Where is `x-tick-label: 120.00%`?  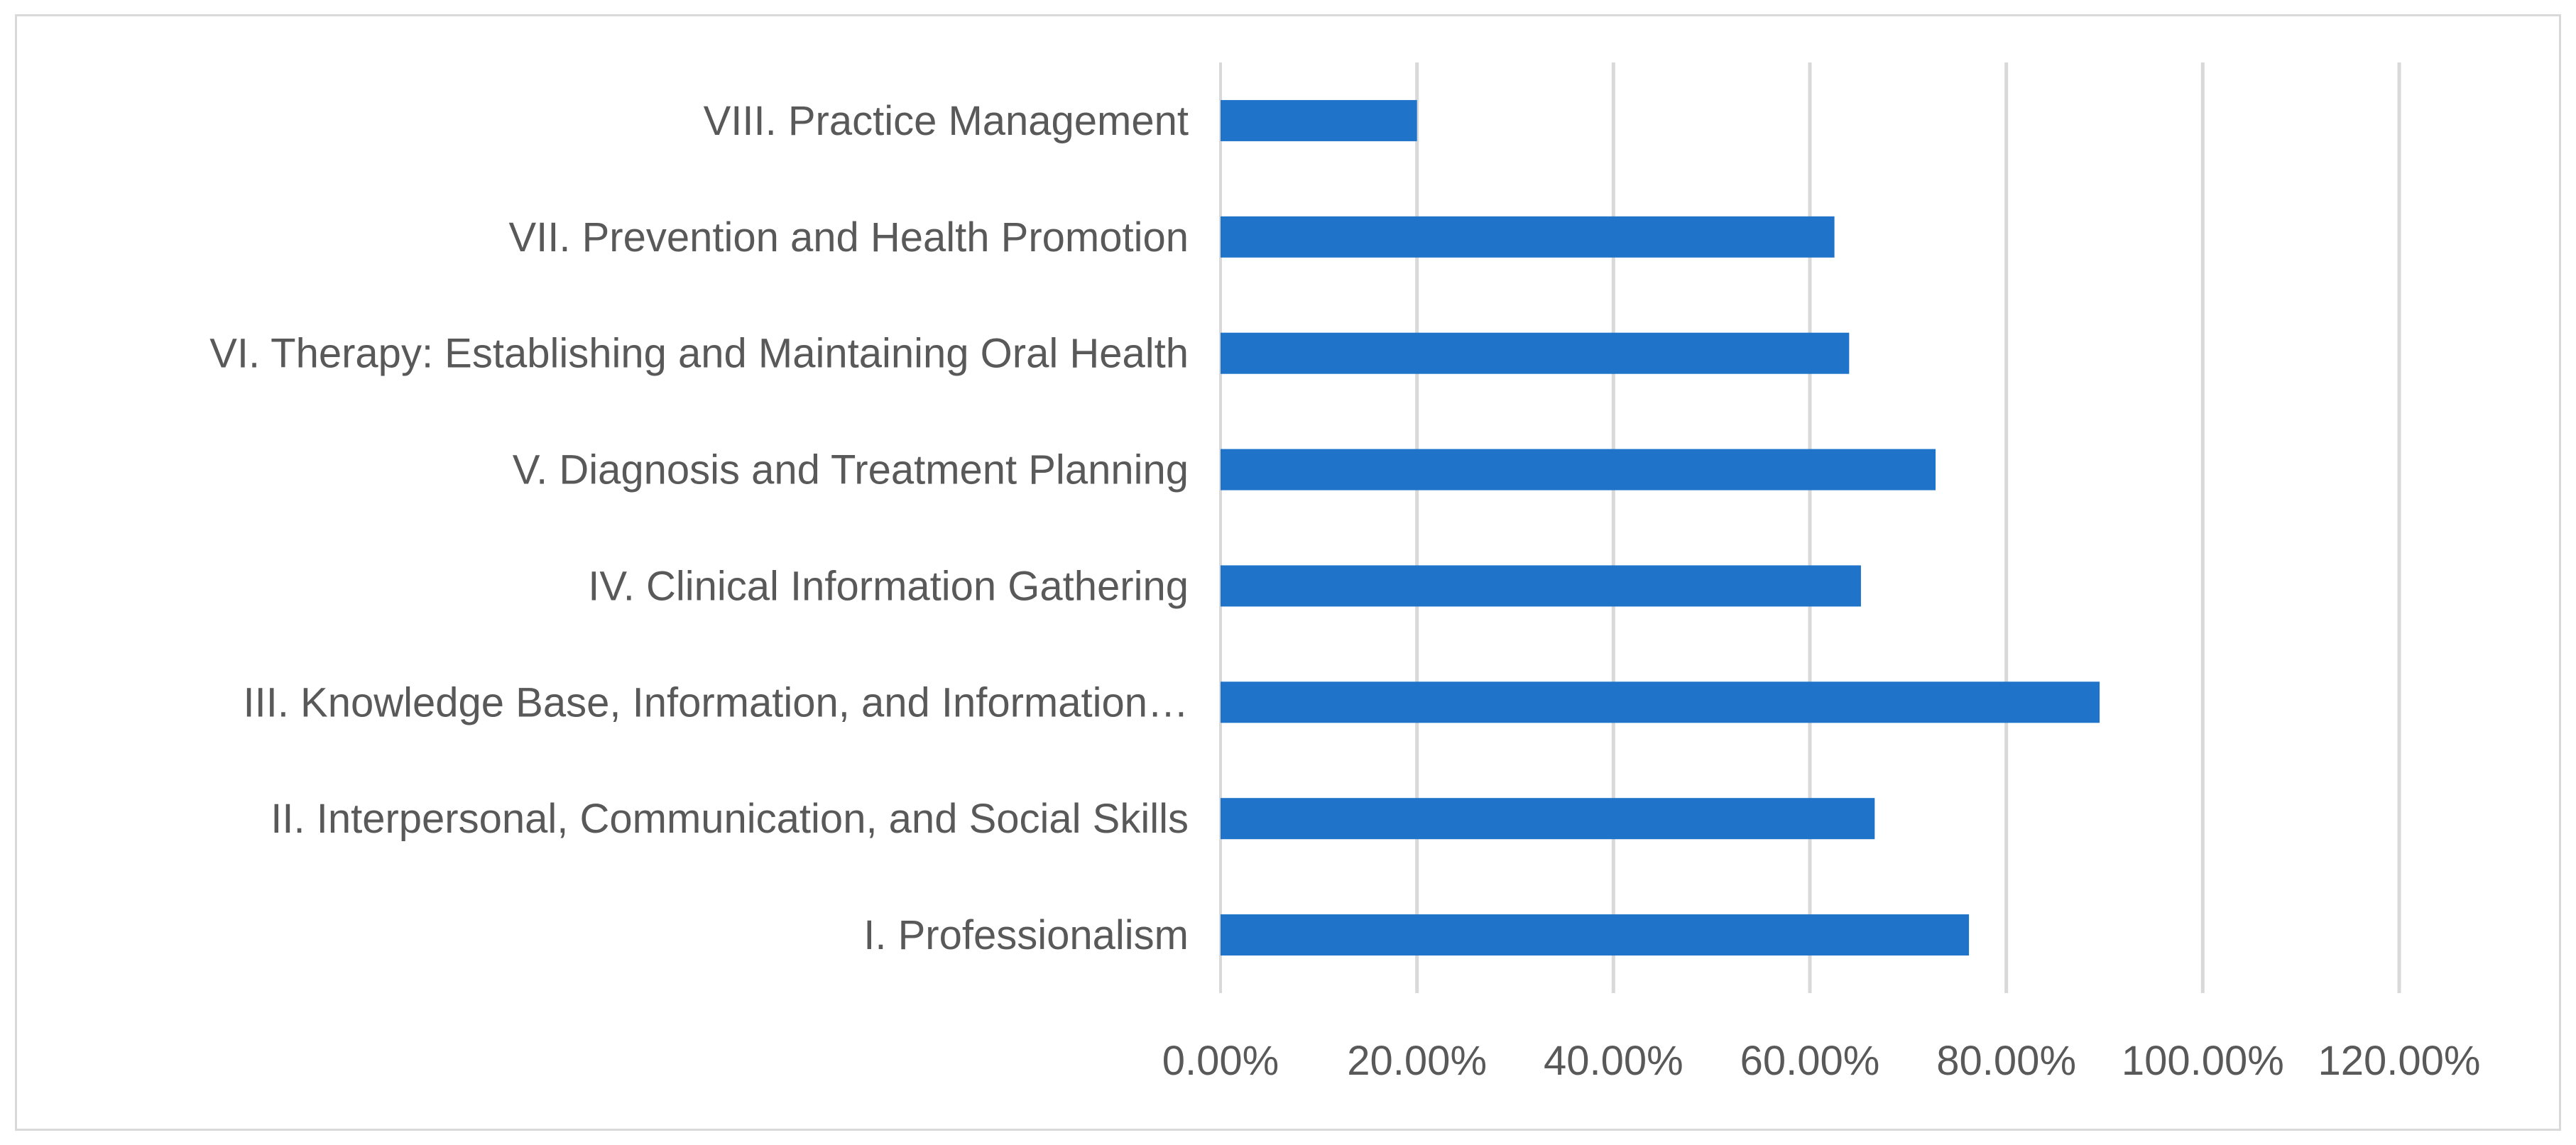 x-tick-label: 120.00% is located at coordinates (2399, 1061).